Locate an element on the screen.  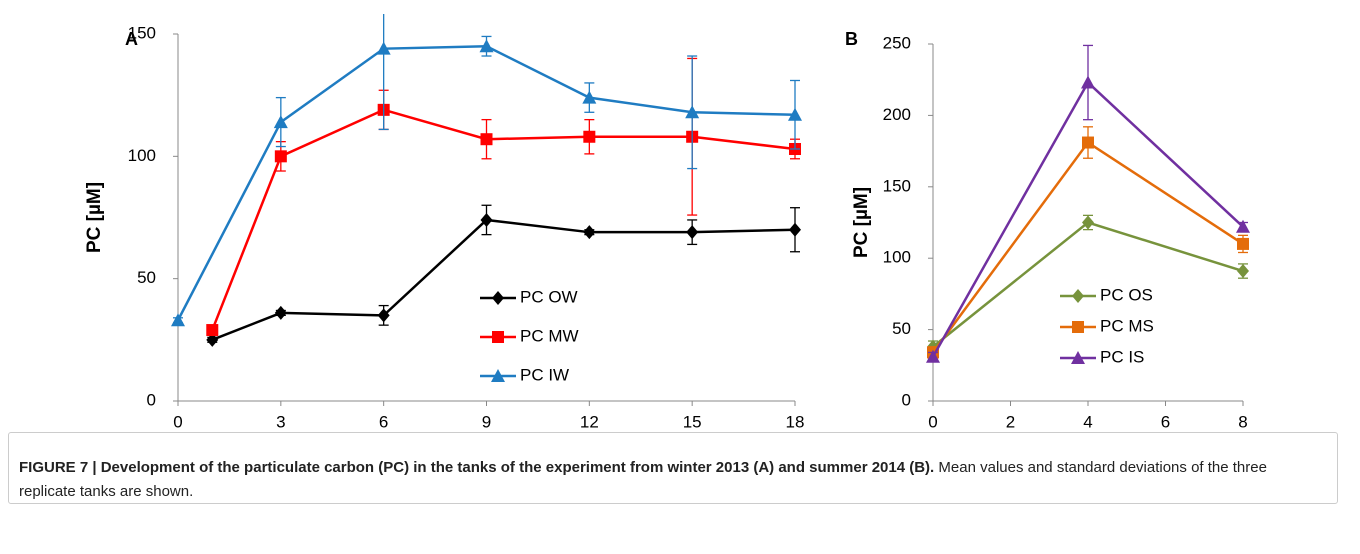
legend-label: PC OS is located at coordinates (1126, 294).